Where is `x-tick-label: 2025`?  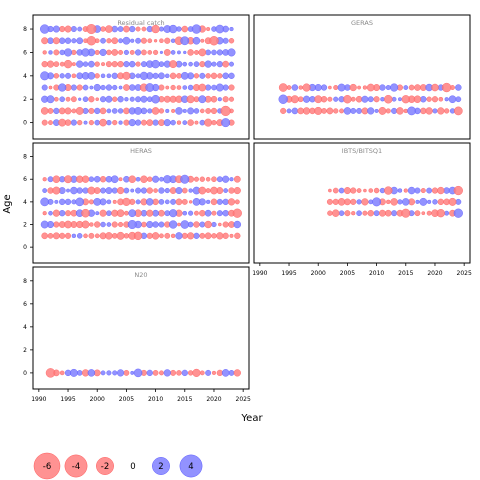 x-tick-label: 2025 is located at coordinates (464, 273).